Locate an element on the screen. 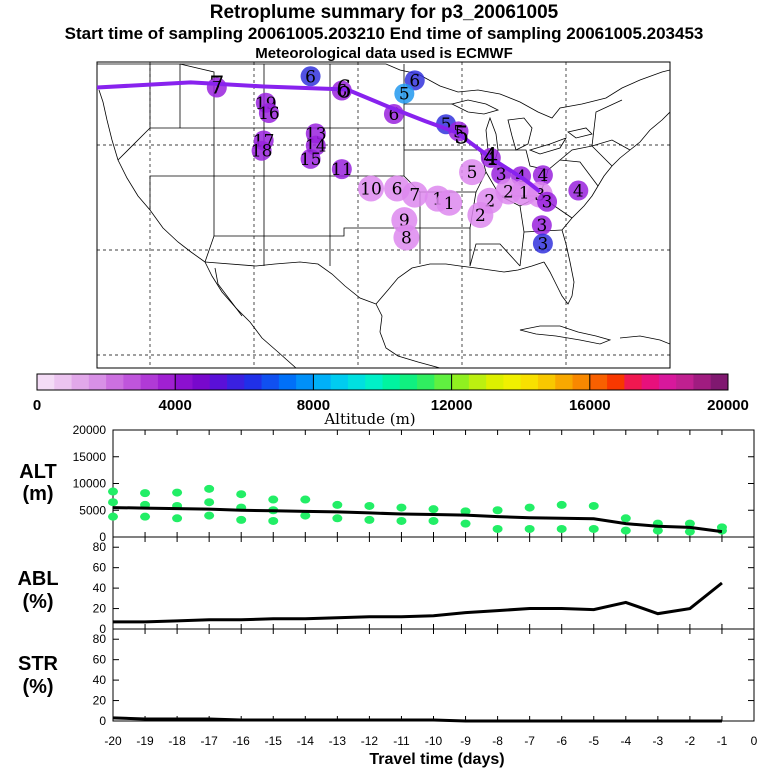  alt-ytick-label-1: 5000 is located at coordinates (92, 510).